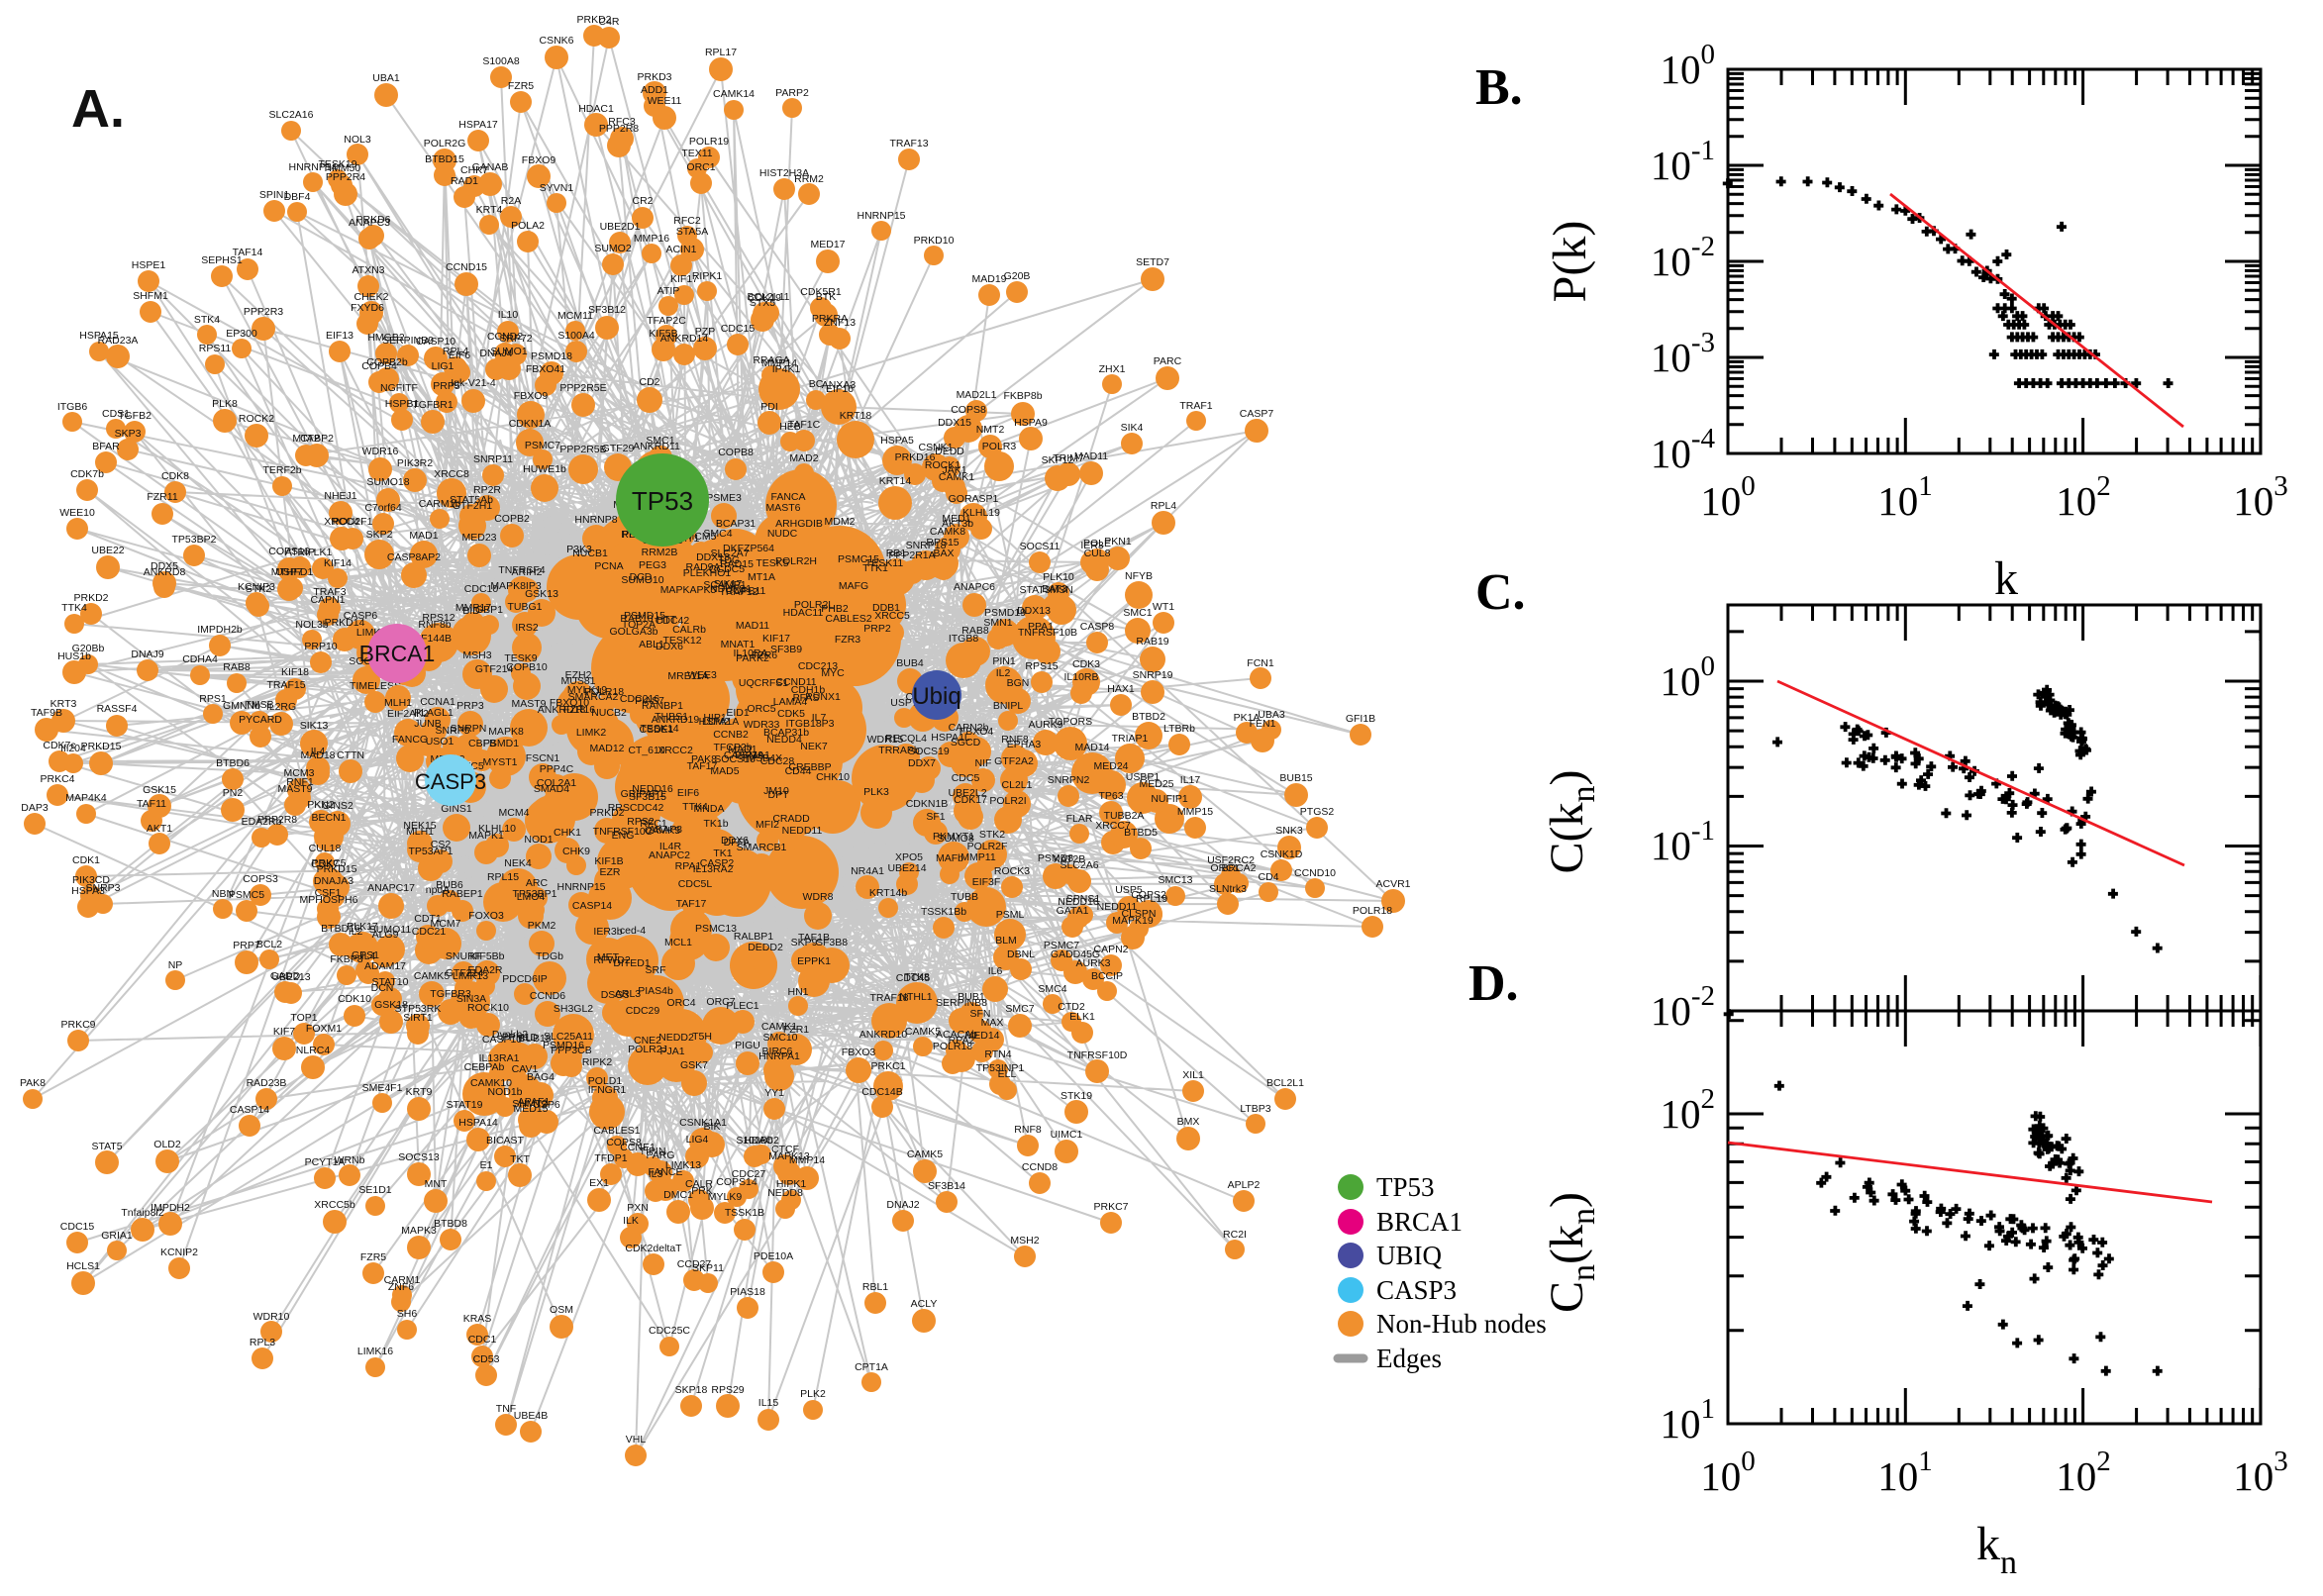 Image resolution: width=2323 pixels, height=1596 pixels. I want to click on svg-text: PRKC4, so click(57, 779).